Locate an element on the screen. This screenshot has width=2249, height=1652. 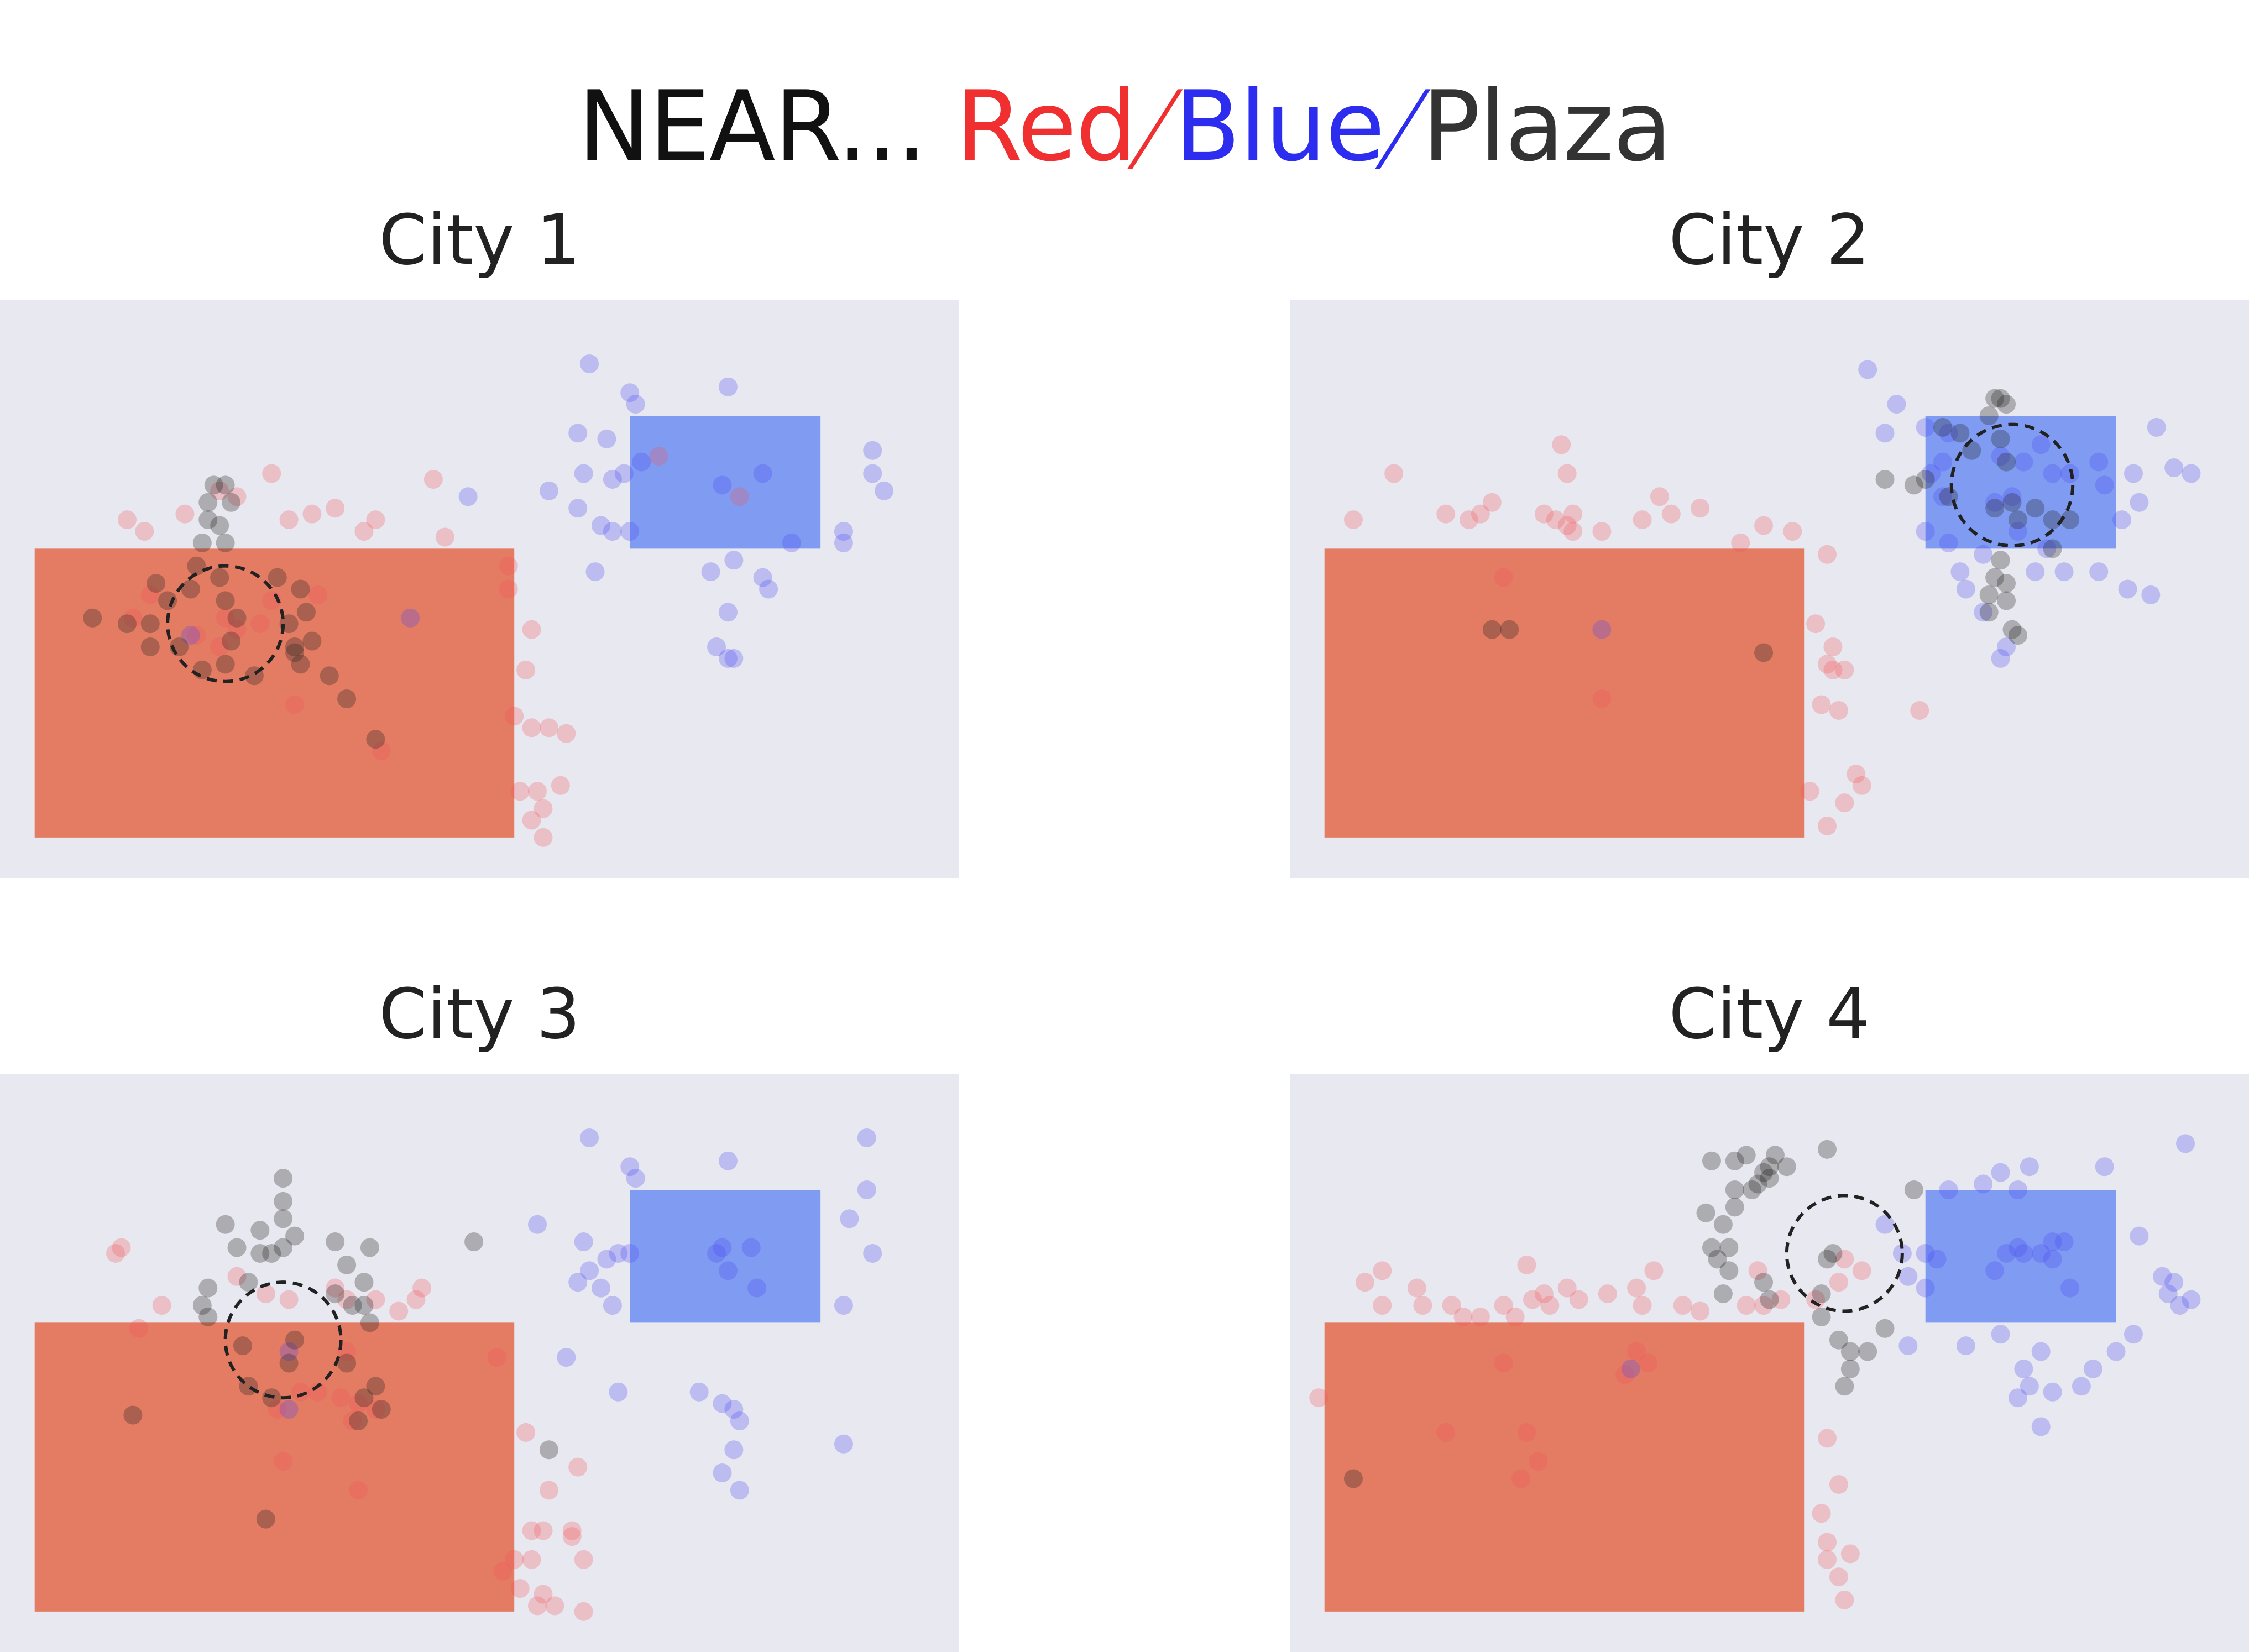
city-1-plot is located at coordinates (479, 589).